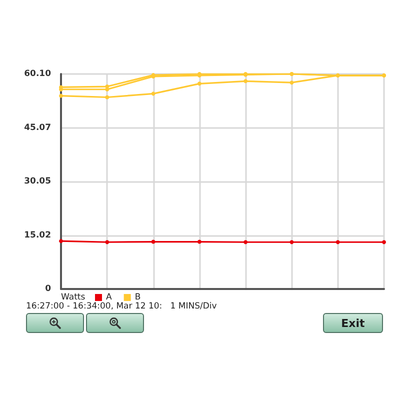 Image resolution: width=400 pixels, height=402 pixels. What do you see at coordinates (38, 127) in the screenshot?
I see `y-tick-label: 45.07` at bounding box center [38, 127].